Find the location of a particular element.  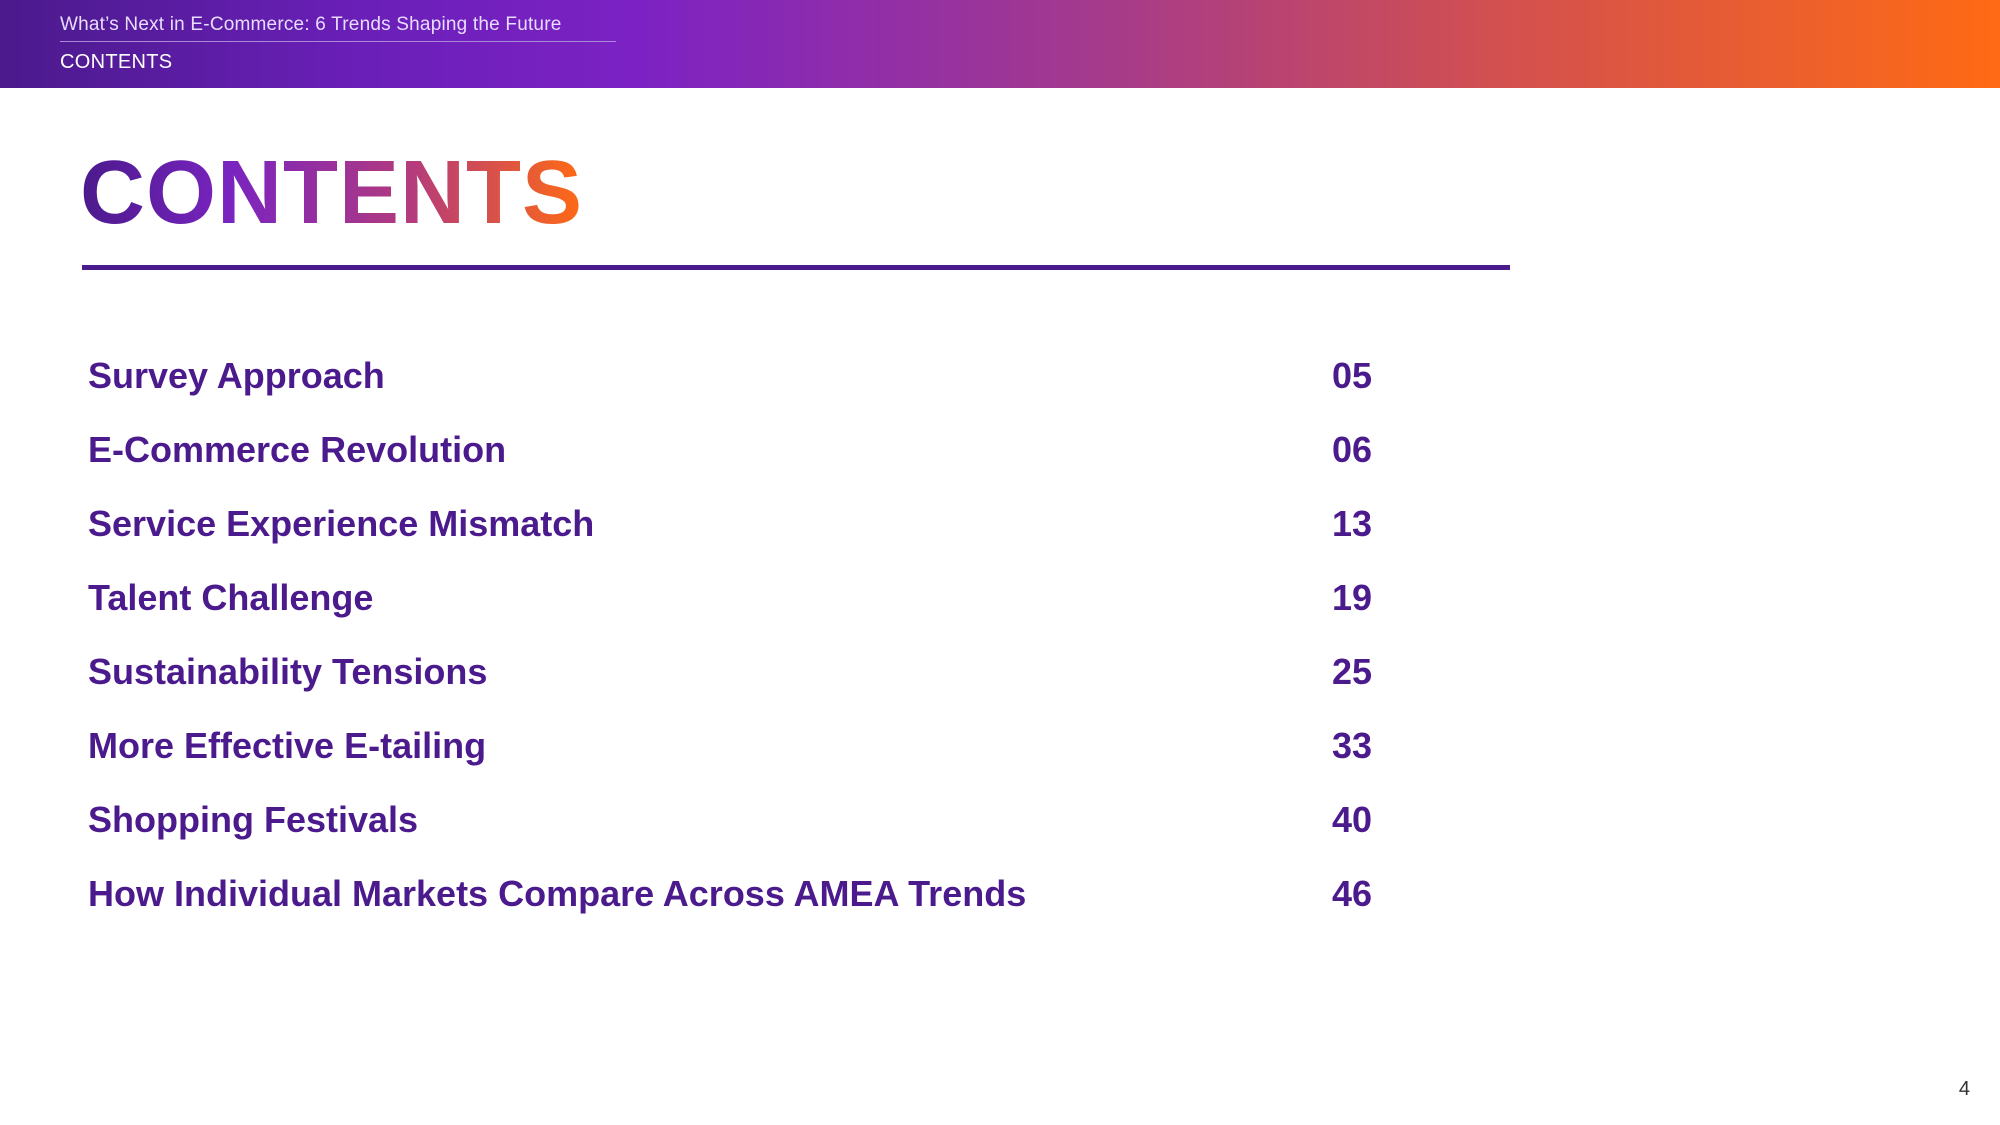

toc-entry-more-effective-e-tailing: More Effective E-tailing 33 is located at coordinates (748, 759).